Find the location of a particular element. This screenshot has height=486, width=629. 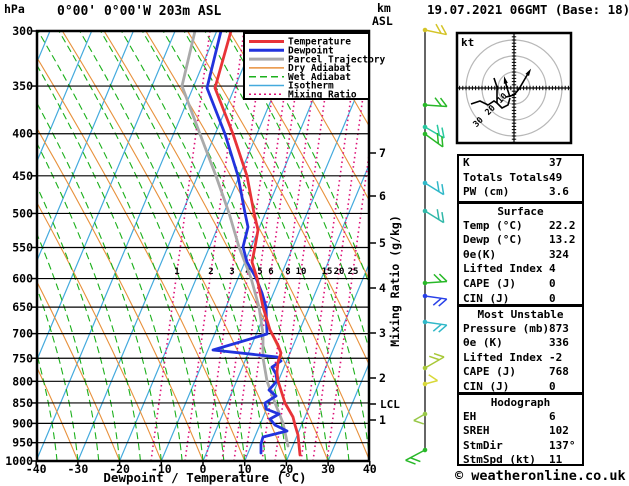

km-tick-label: 3 is located at coordinates (382, 333).